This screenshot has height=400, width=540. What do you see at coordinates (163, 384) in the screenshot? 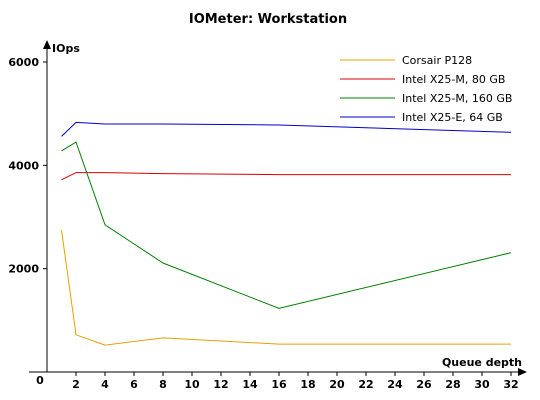
I see `x-tick-label: 8` at bounding box center [163, 384].